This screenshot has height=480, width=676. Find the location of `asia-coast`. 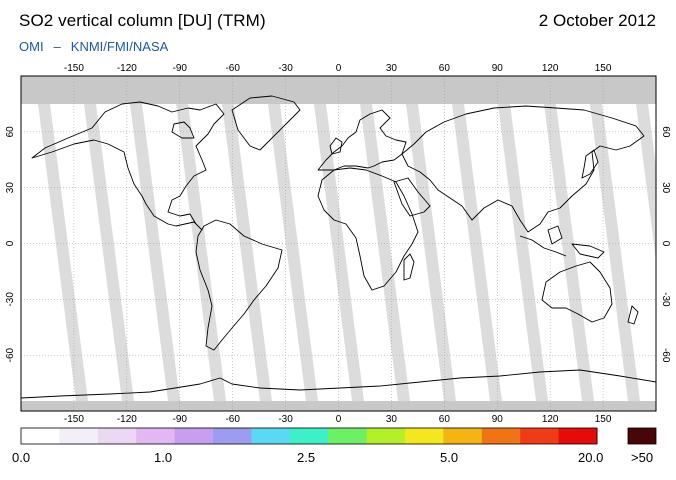

asia-coast is located at coordinates (523, 169).